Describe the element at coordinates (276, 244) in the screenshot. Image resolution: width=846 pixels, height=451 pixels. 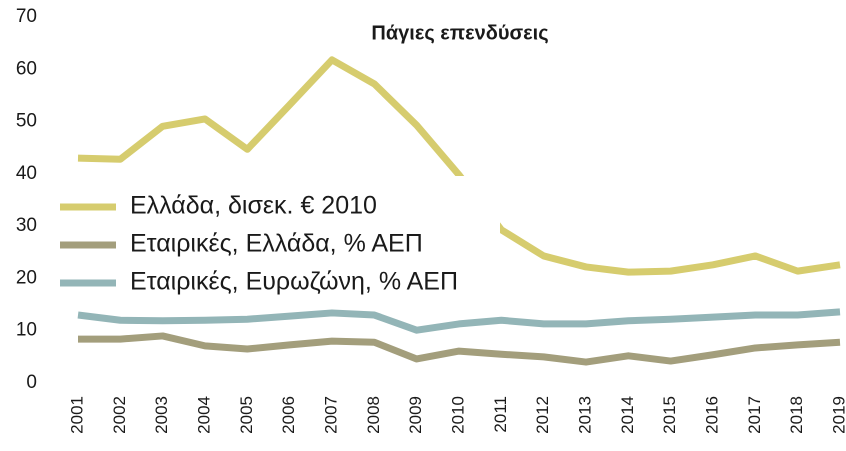
I see `legend-label: Εταιρικές, Ελλάδα, % ΑΕΠ` at that location.